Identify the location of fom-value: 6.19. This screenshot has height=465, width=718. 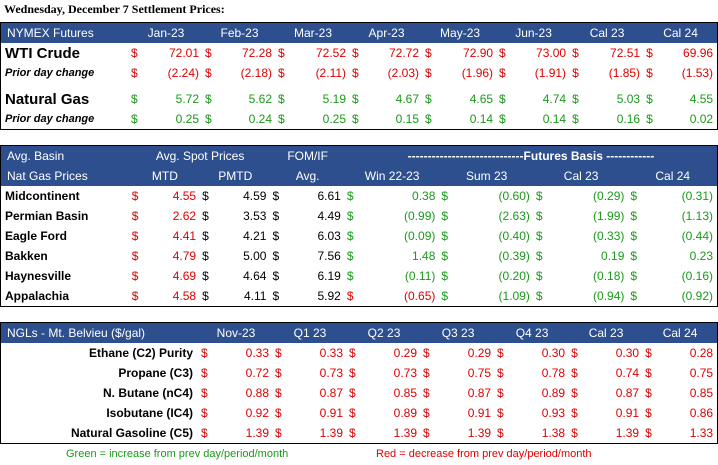
(329, 276).